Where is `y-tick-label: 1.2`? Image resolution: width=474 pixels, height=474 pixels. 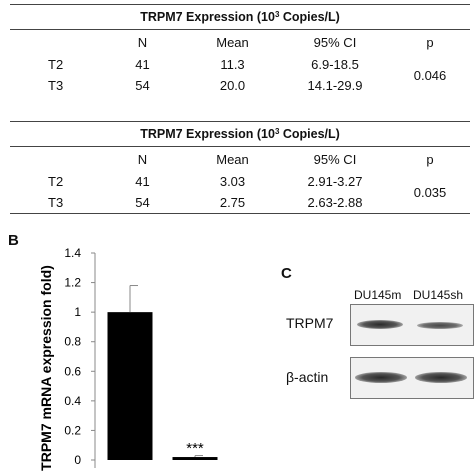
y-tick-label: 1.2 is located at coordinates (72, 283).